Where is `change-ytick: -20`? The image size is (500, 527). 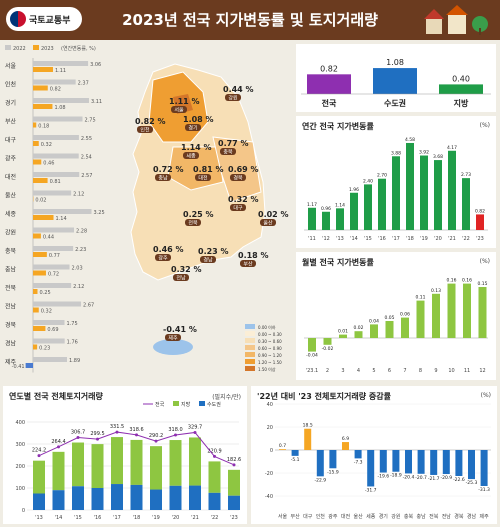 change-ytick: -20 is located at coordinates (269, 474).